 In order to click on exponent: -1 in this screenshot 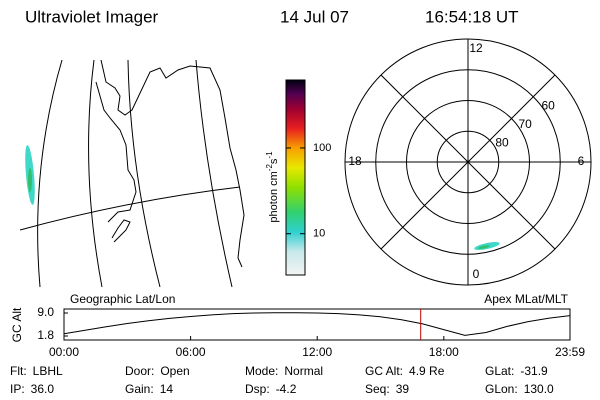, I will do `click(269, 155)`.